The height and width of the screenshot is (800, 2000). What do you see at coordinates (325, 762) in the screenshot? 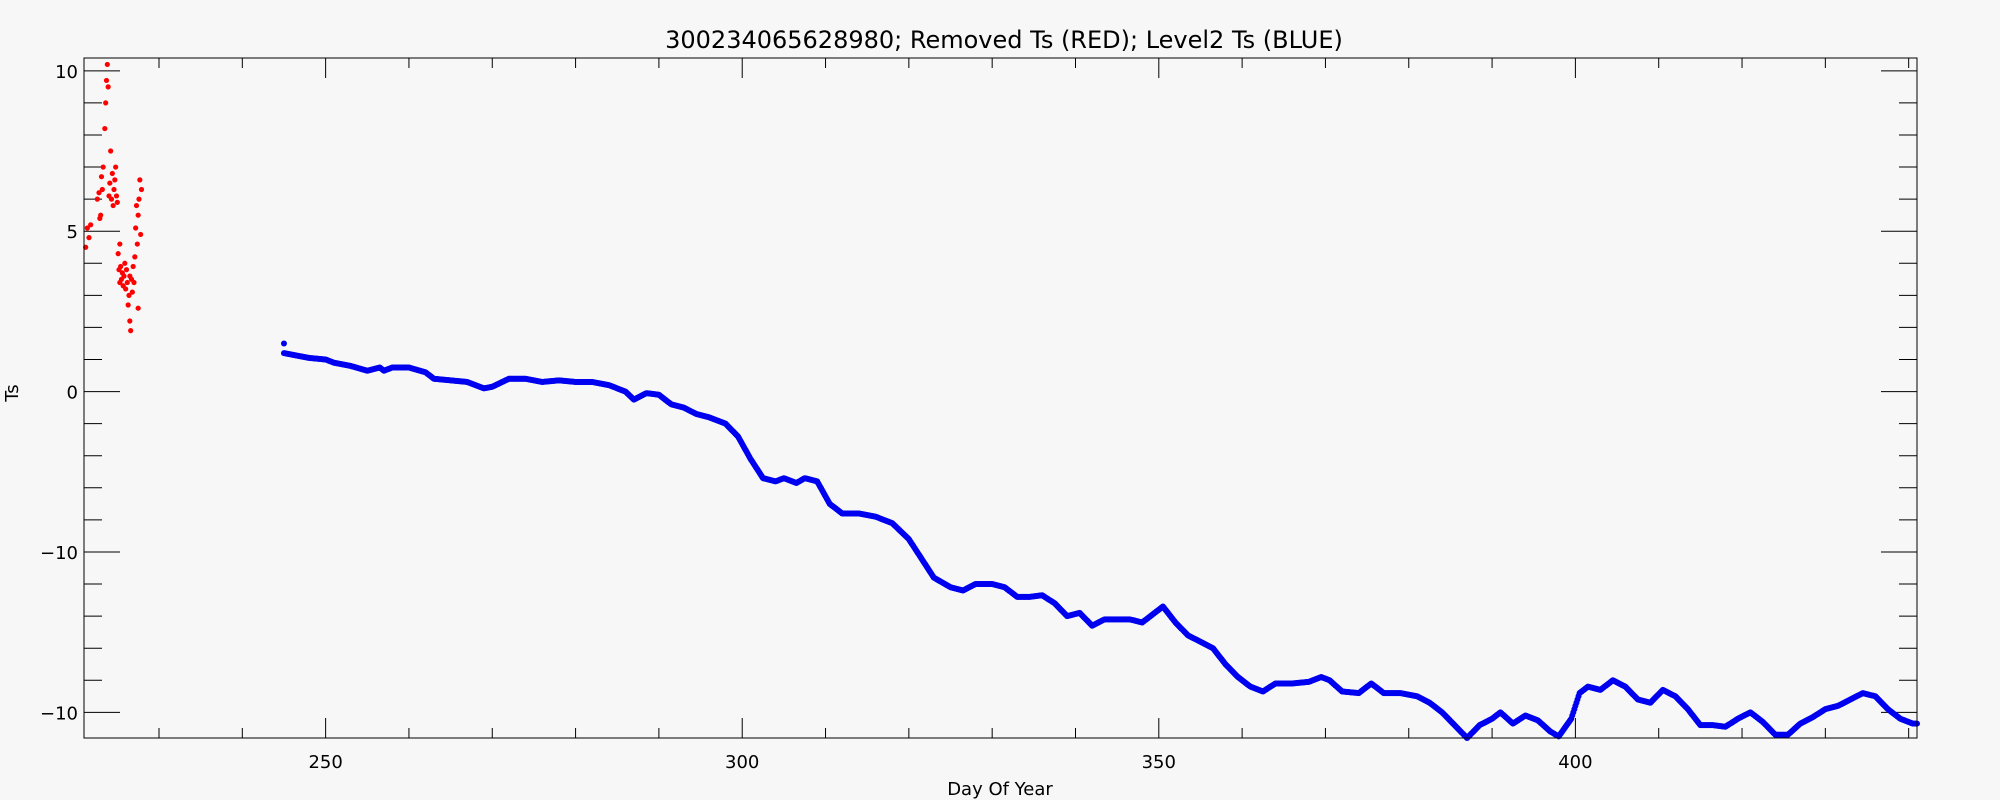
I see `x-tick-label: 250` at bounding box center [325, 762].